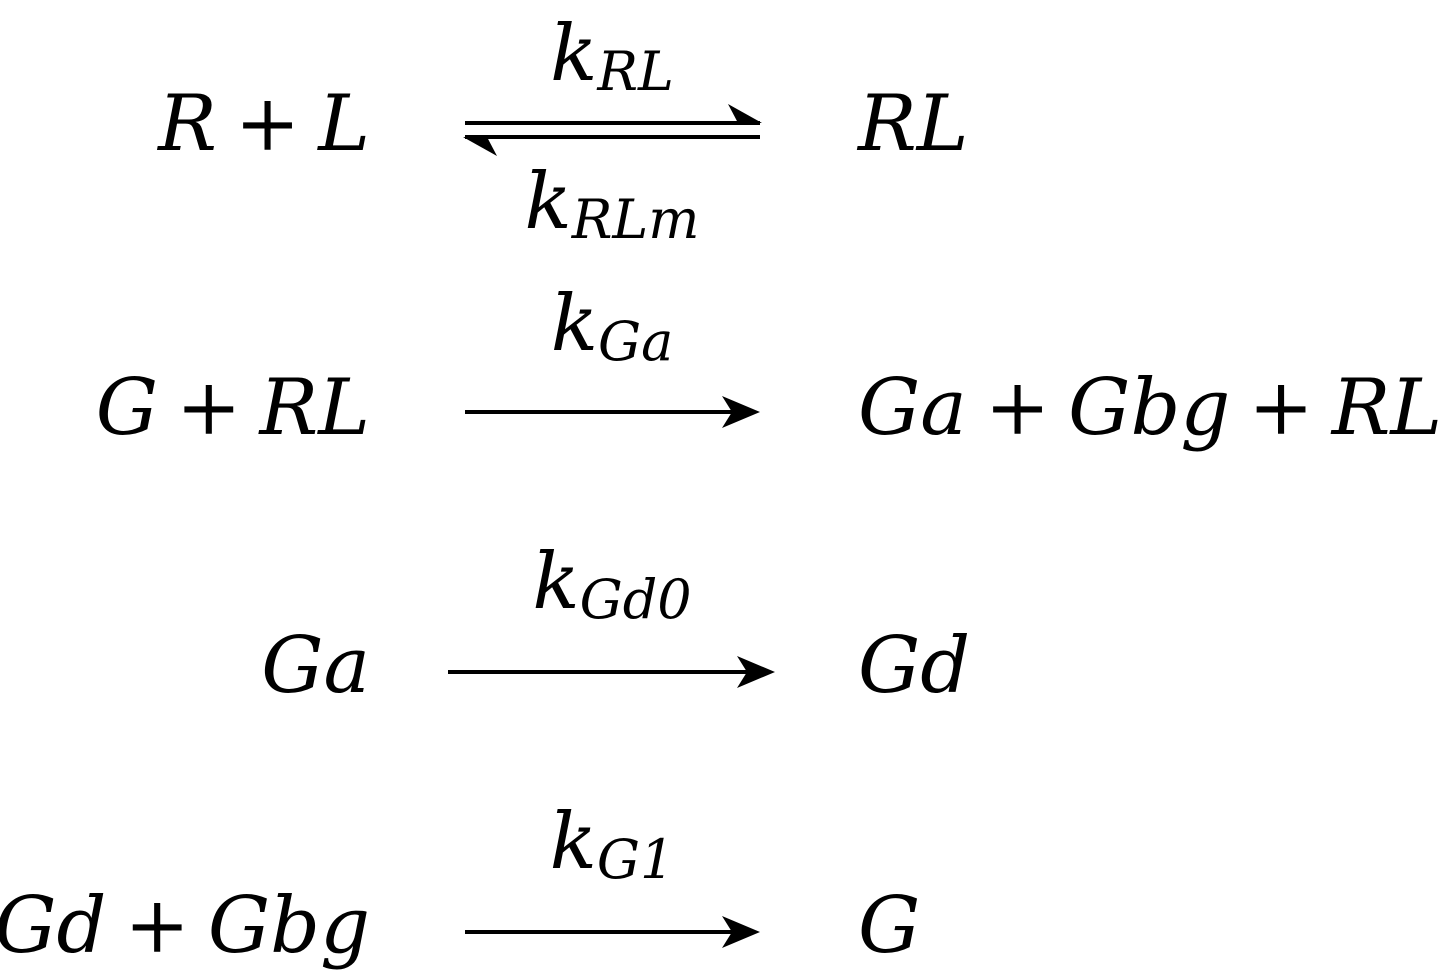 The height and width of the screenshot is (977, 1443). Describe the element at coordinates (343, 124) in the screenshot. I see `reaction-1-left-species-2: L` at that location.